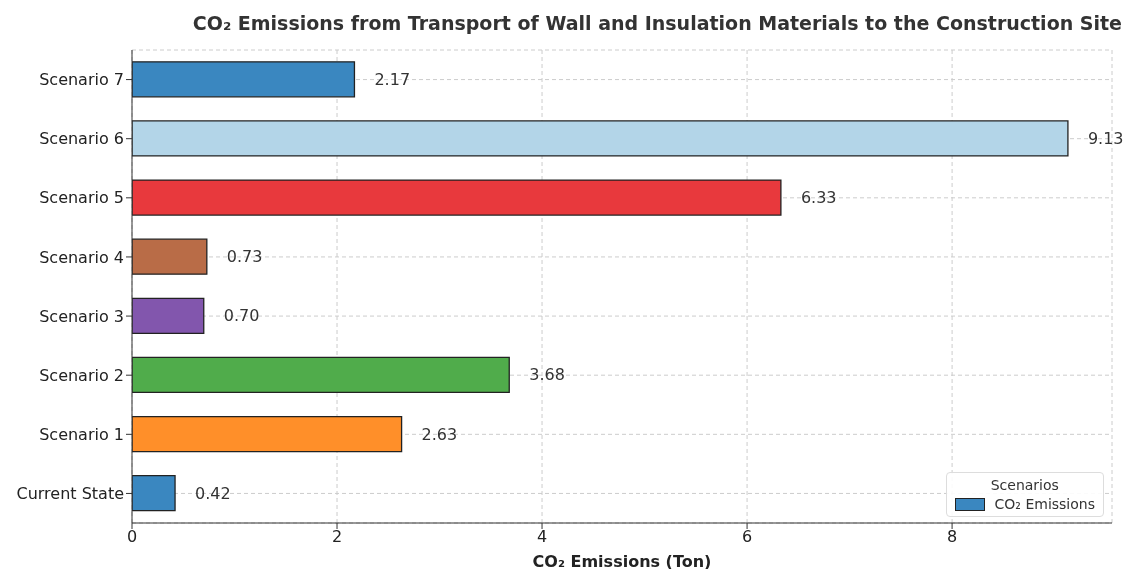 The width and height of the screenshot is (1128, 569). I want to click on y-tick-label: Current State, so click(70, 494).